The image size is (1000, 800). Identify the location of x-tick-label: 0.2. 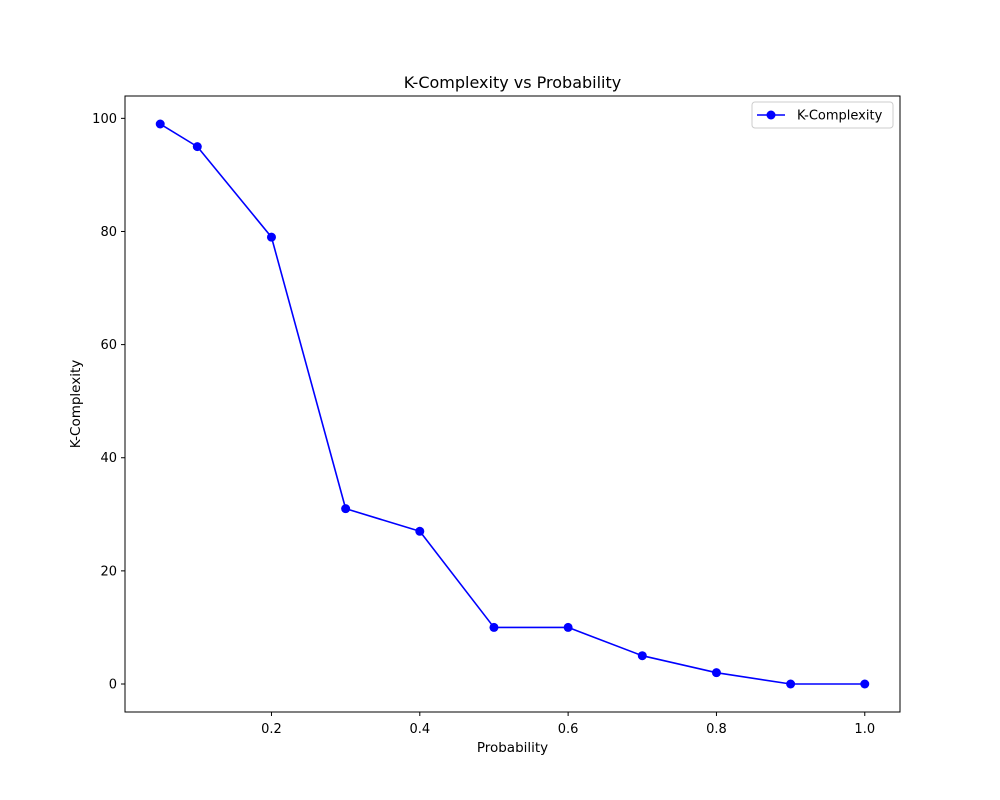
(271, 729).